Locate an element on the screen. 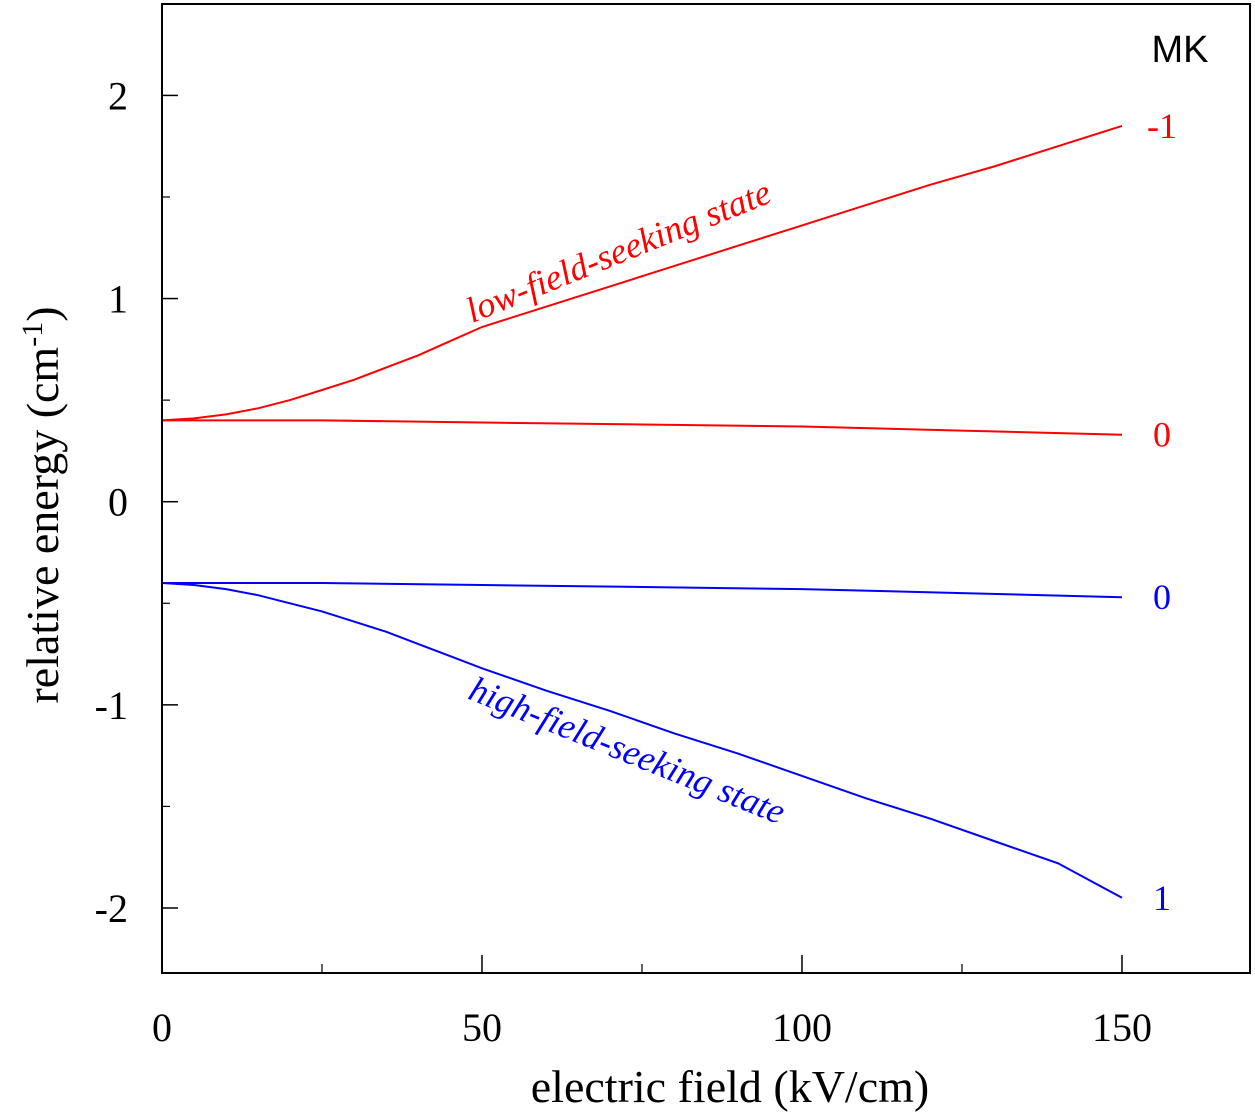 The height and width of the screenshot is (1117, 1255). y-tick-label-2: 2 is located at coordinates (118, 95).